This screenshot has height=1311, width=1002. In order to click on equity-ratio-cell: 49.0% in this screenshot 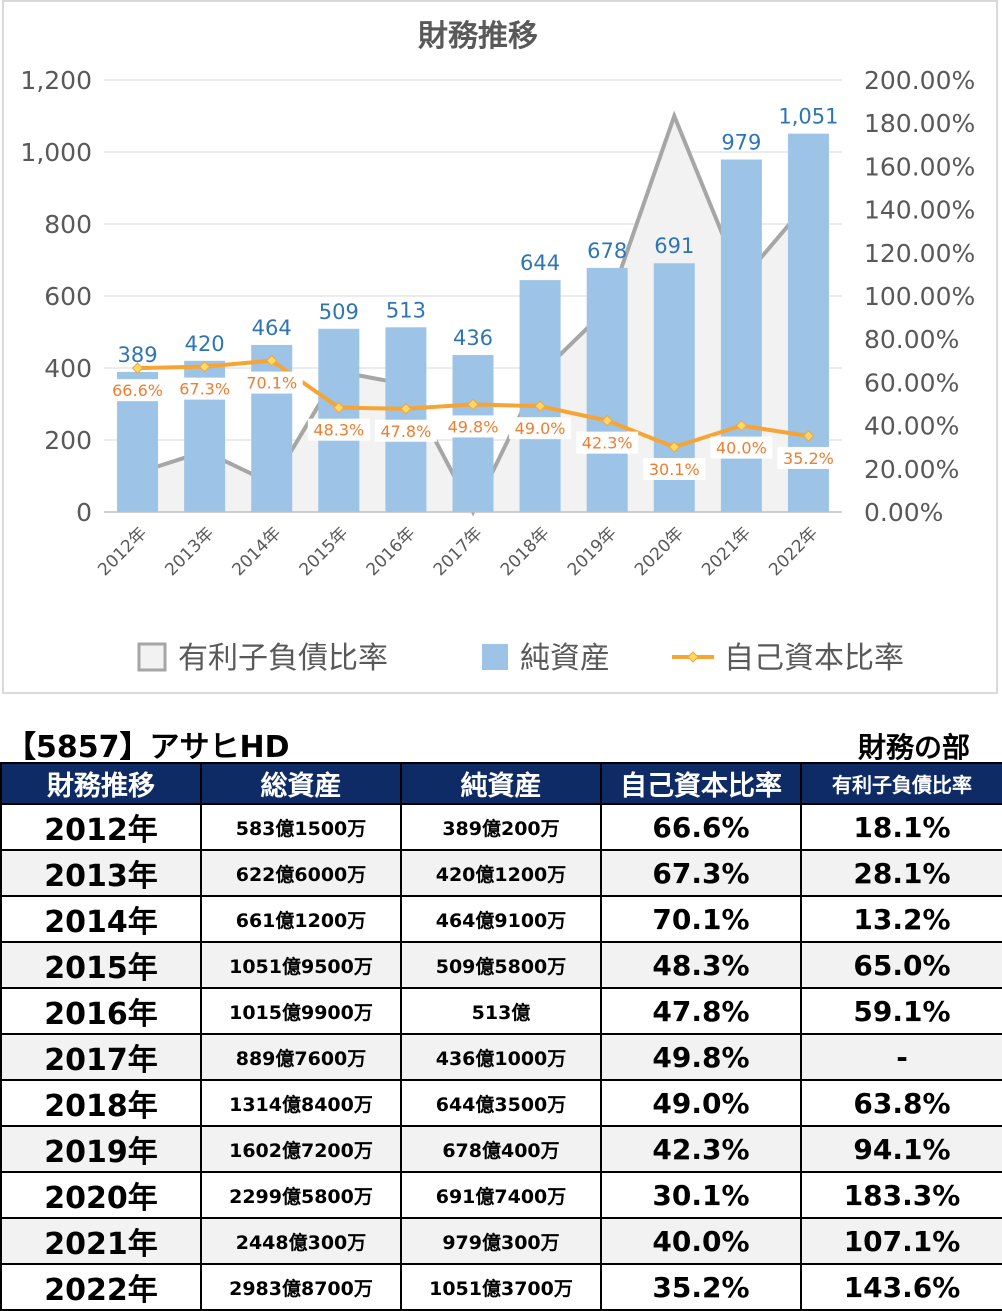, I will do `click(701, 1103)`.